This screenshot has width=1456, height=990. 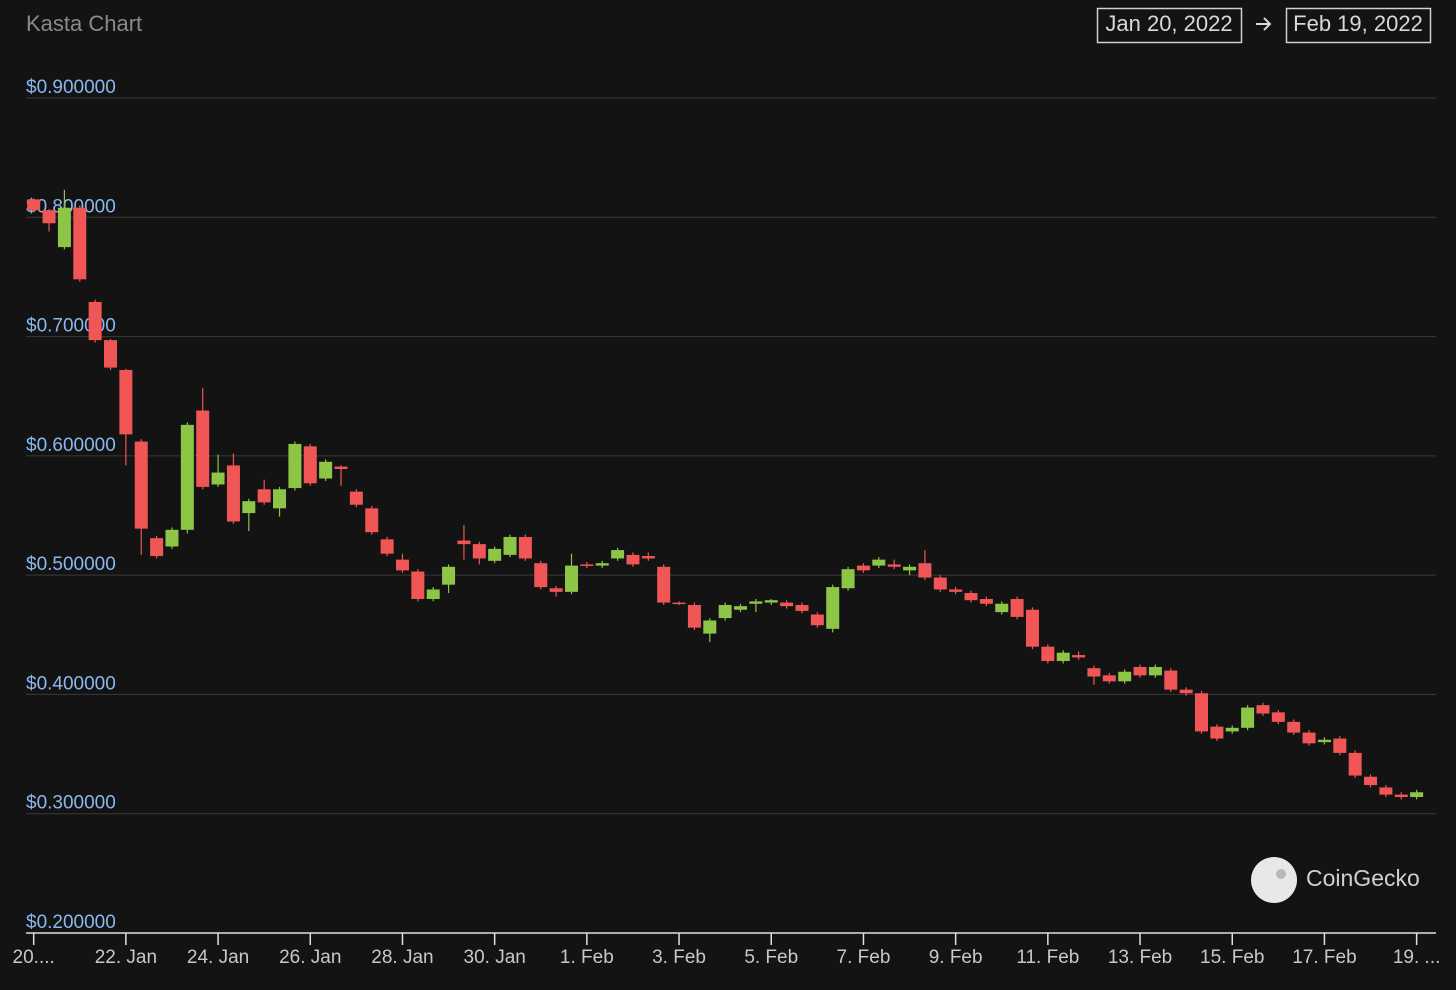 What do you see at coordinates (1264, 24) in the screenshot?
I see `arrow-icon` at bounding box center [1264, 24].